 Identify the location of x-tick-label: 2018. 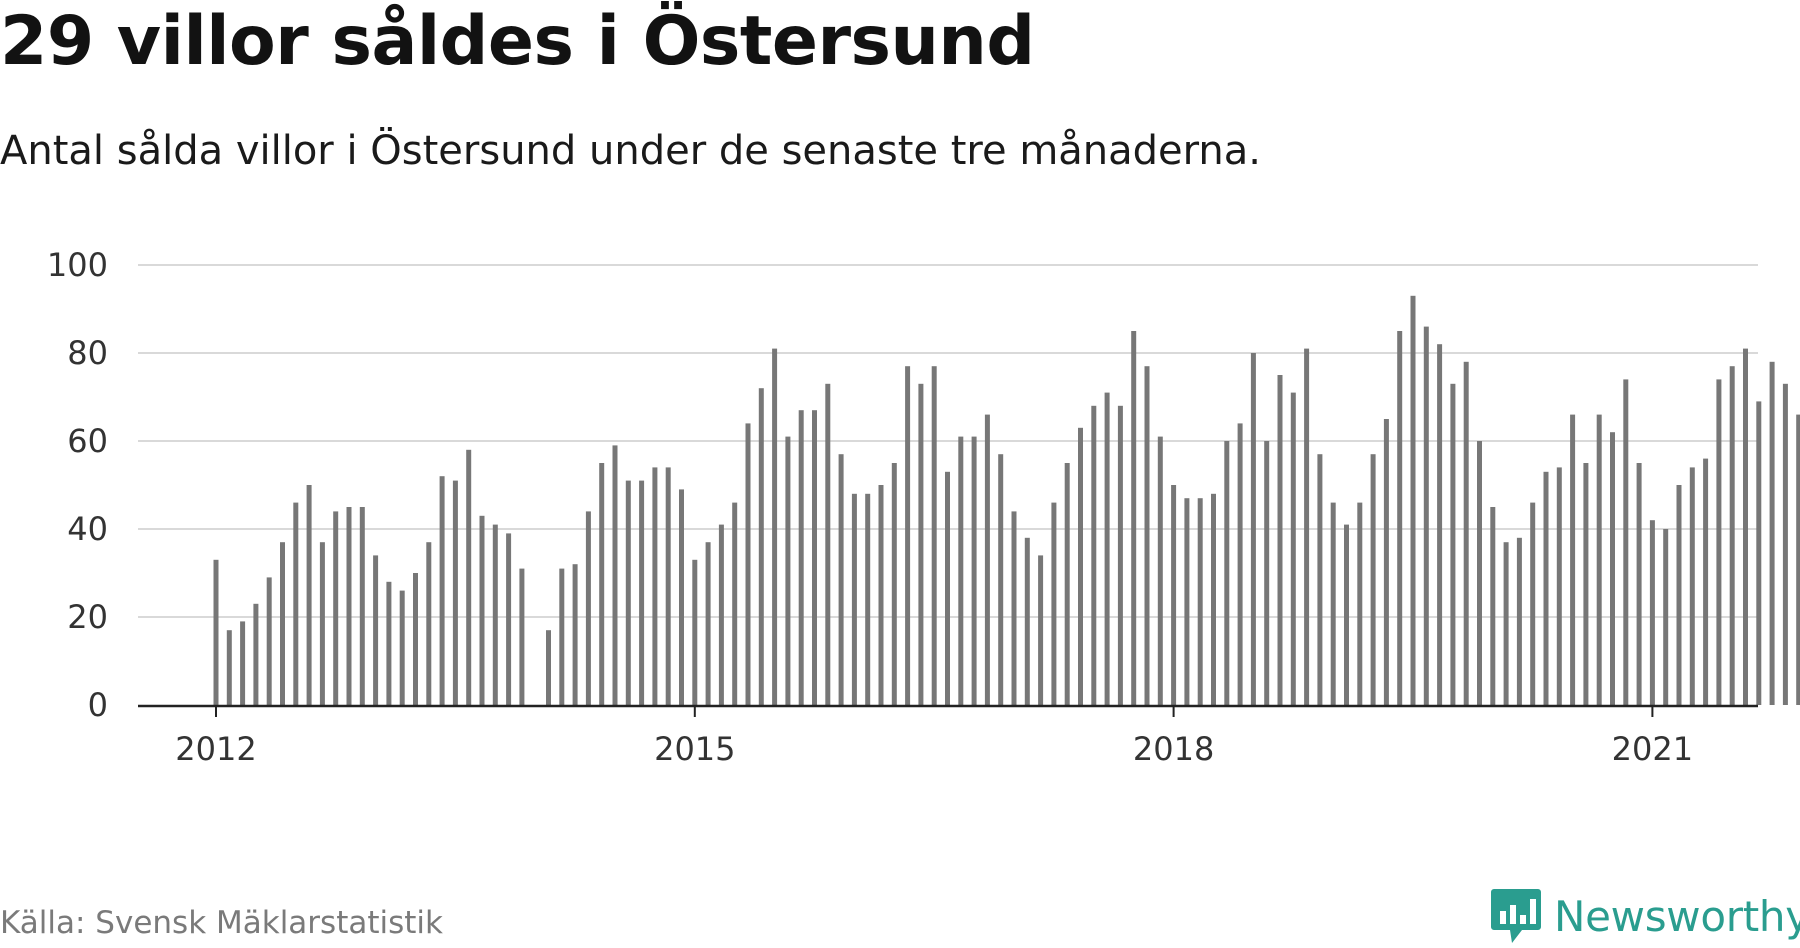
(1173, 749).